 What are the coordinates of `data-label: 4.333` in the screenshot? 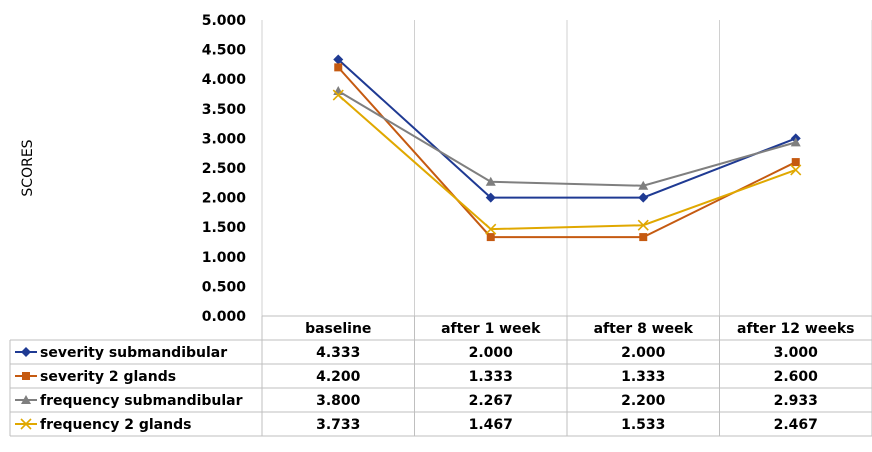 It's located at (338, 353).